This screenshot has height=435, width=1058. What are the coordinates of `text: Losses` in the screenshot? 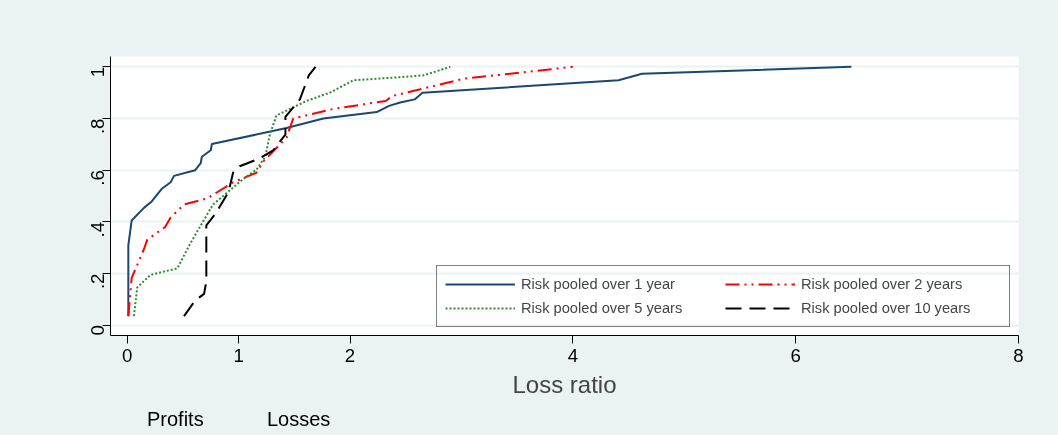 It's located at (299, 419).